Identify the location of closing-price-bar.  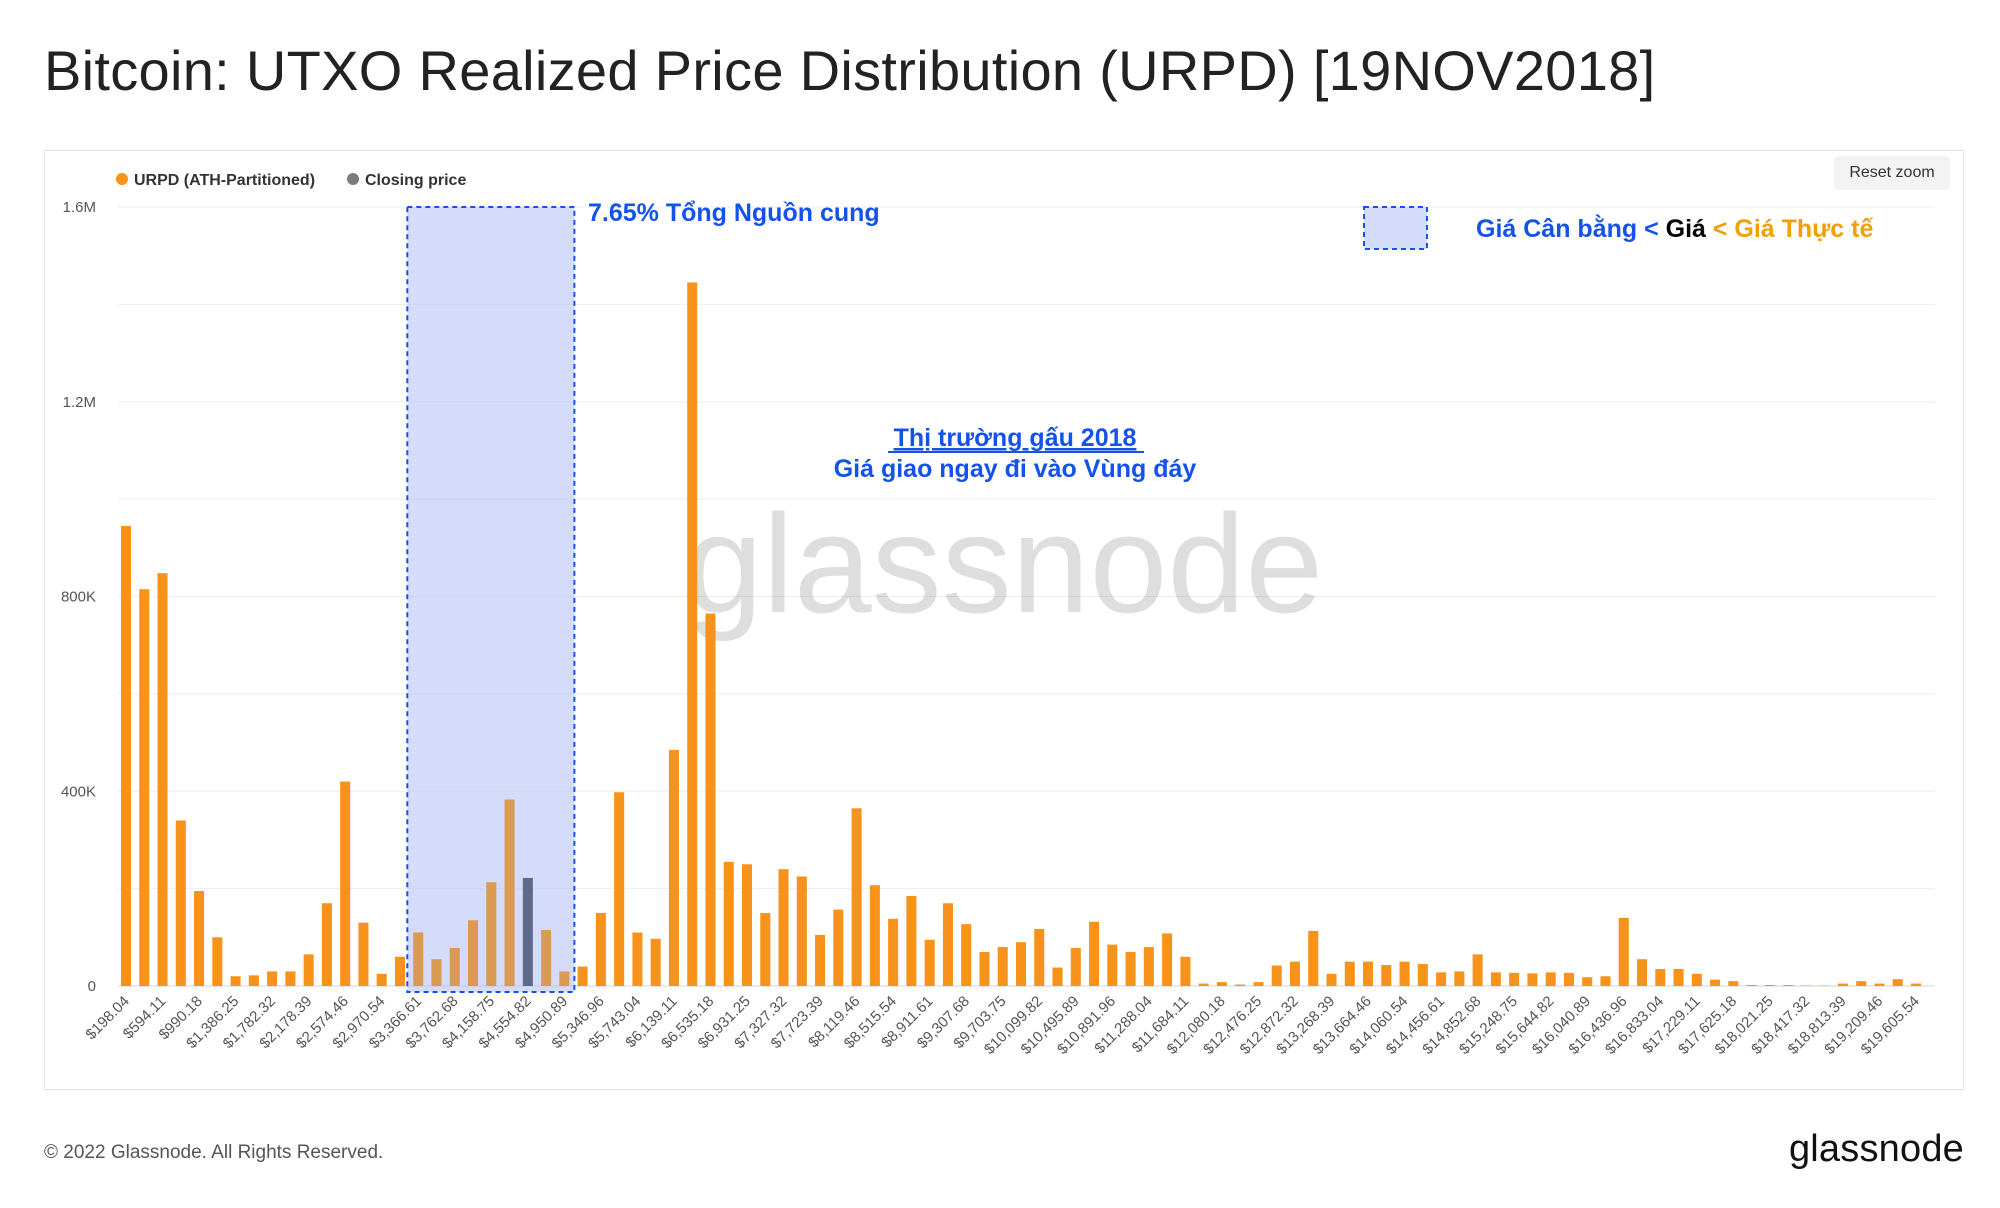
(527, 931).